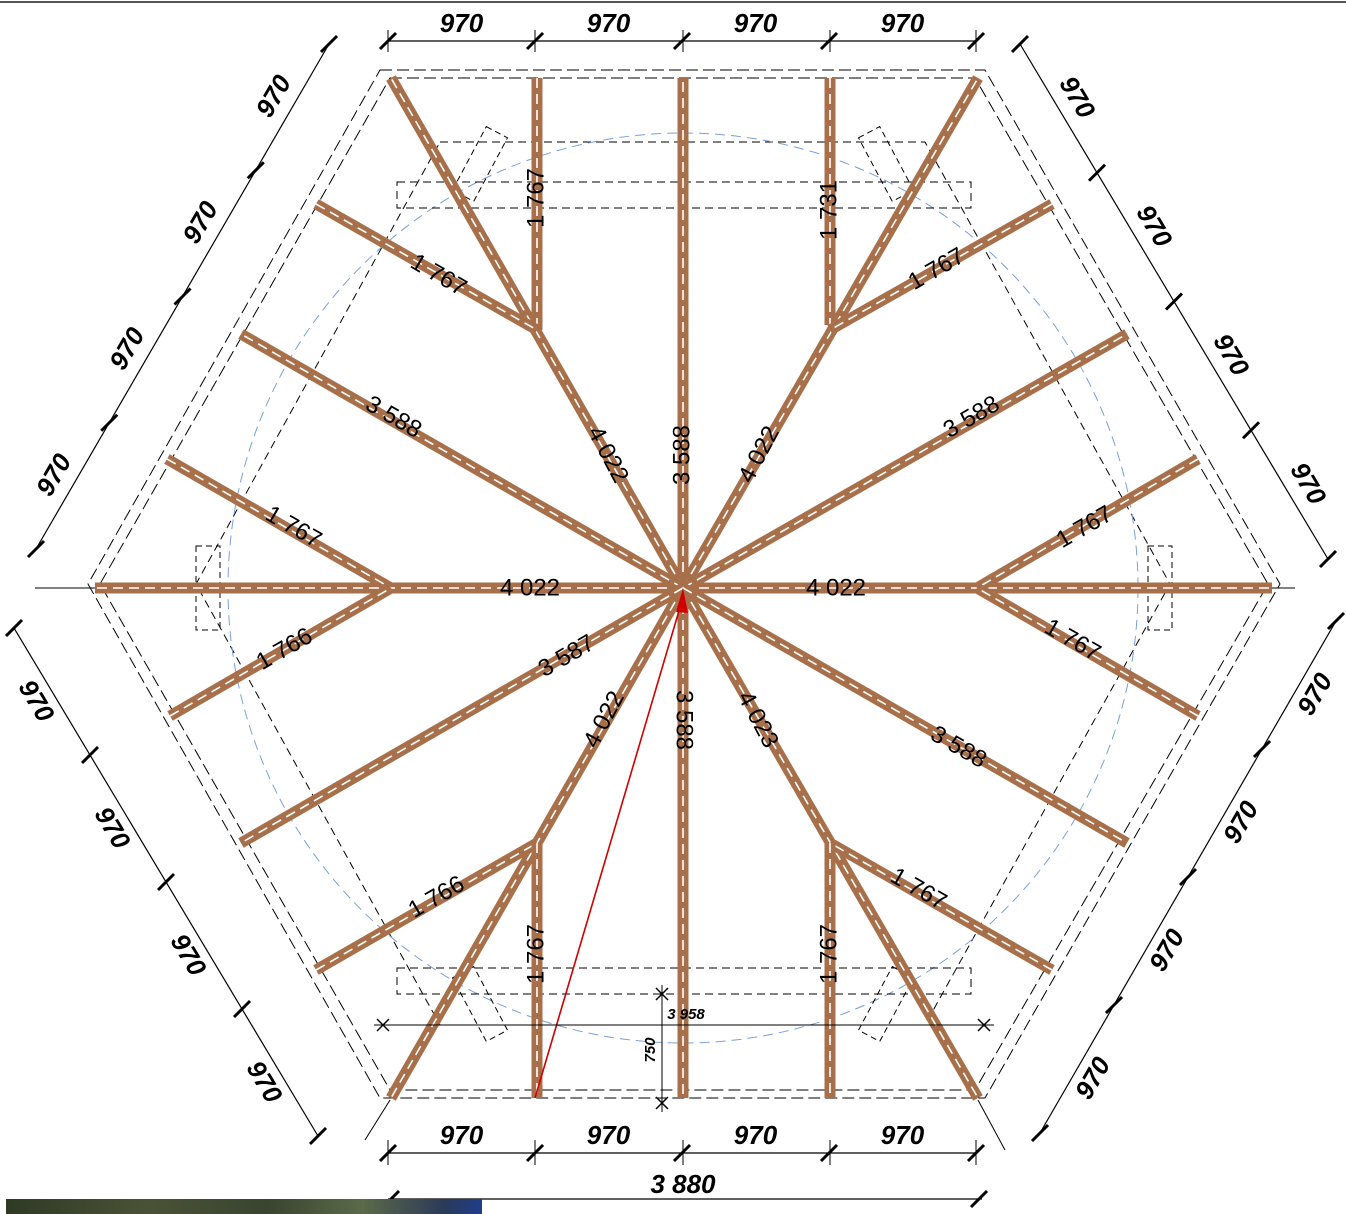  Describe the element at coordinates (567, 655) in the screenshot. I see `rafter-length-label: 3 587` at that location.